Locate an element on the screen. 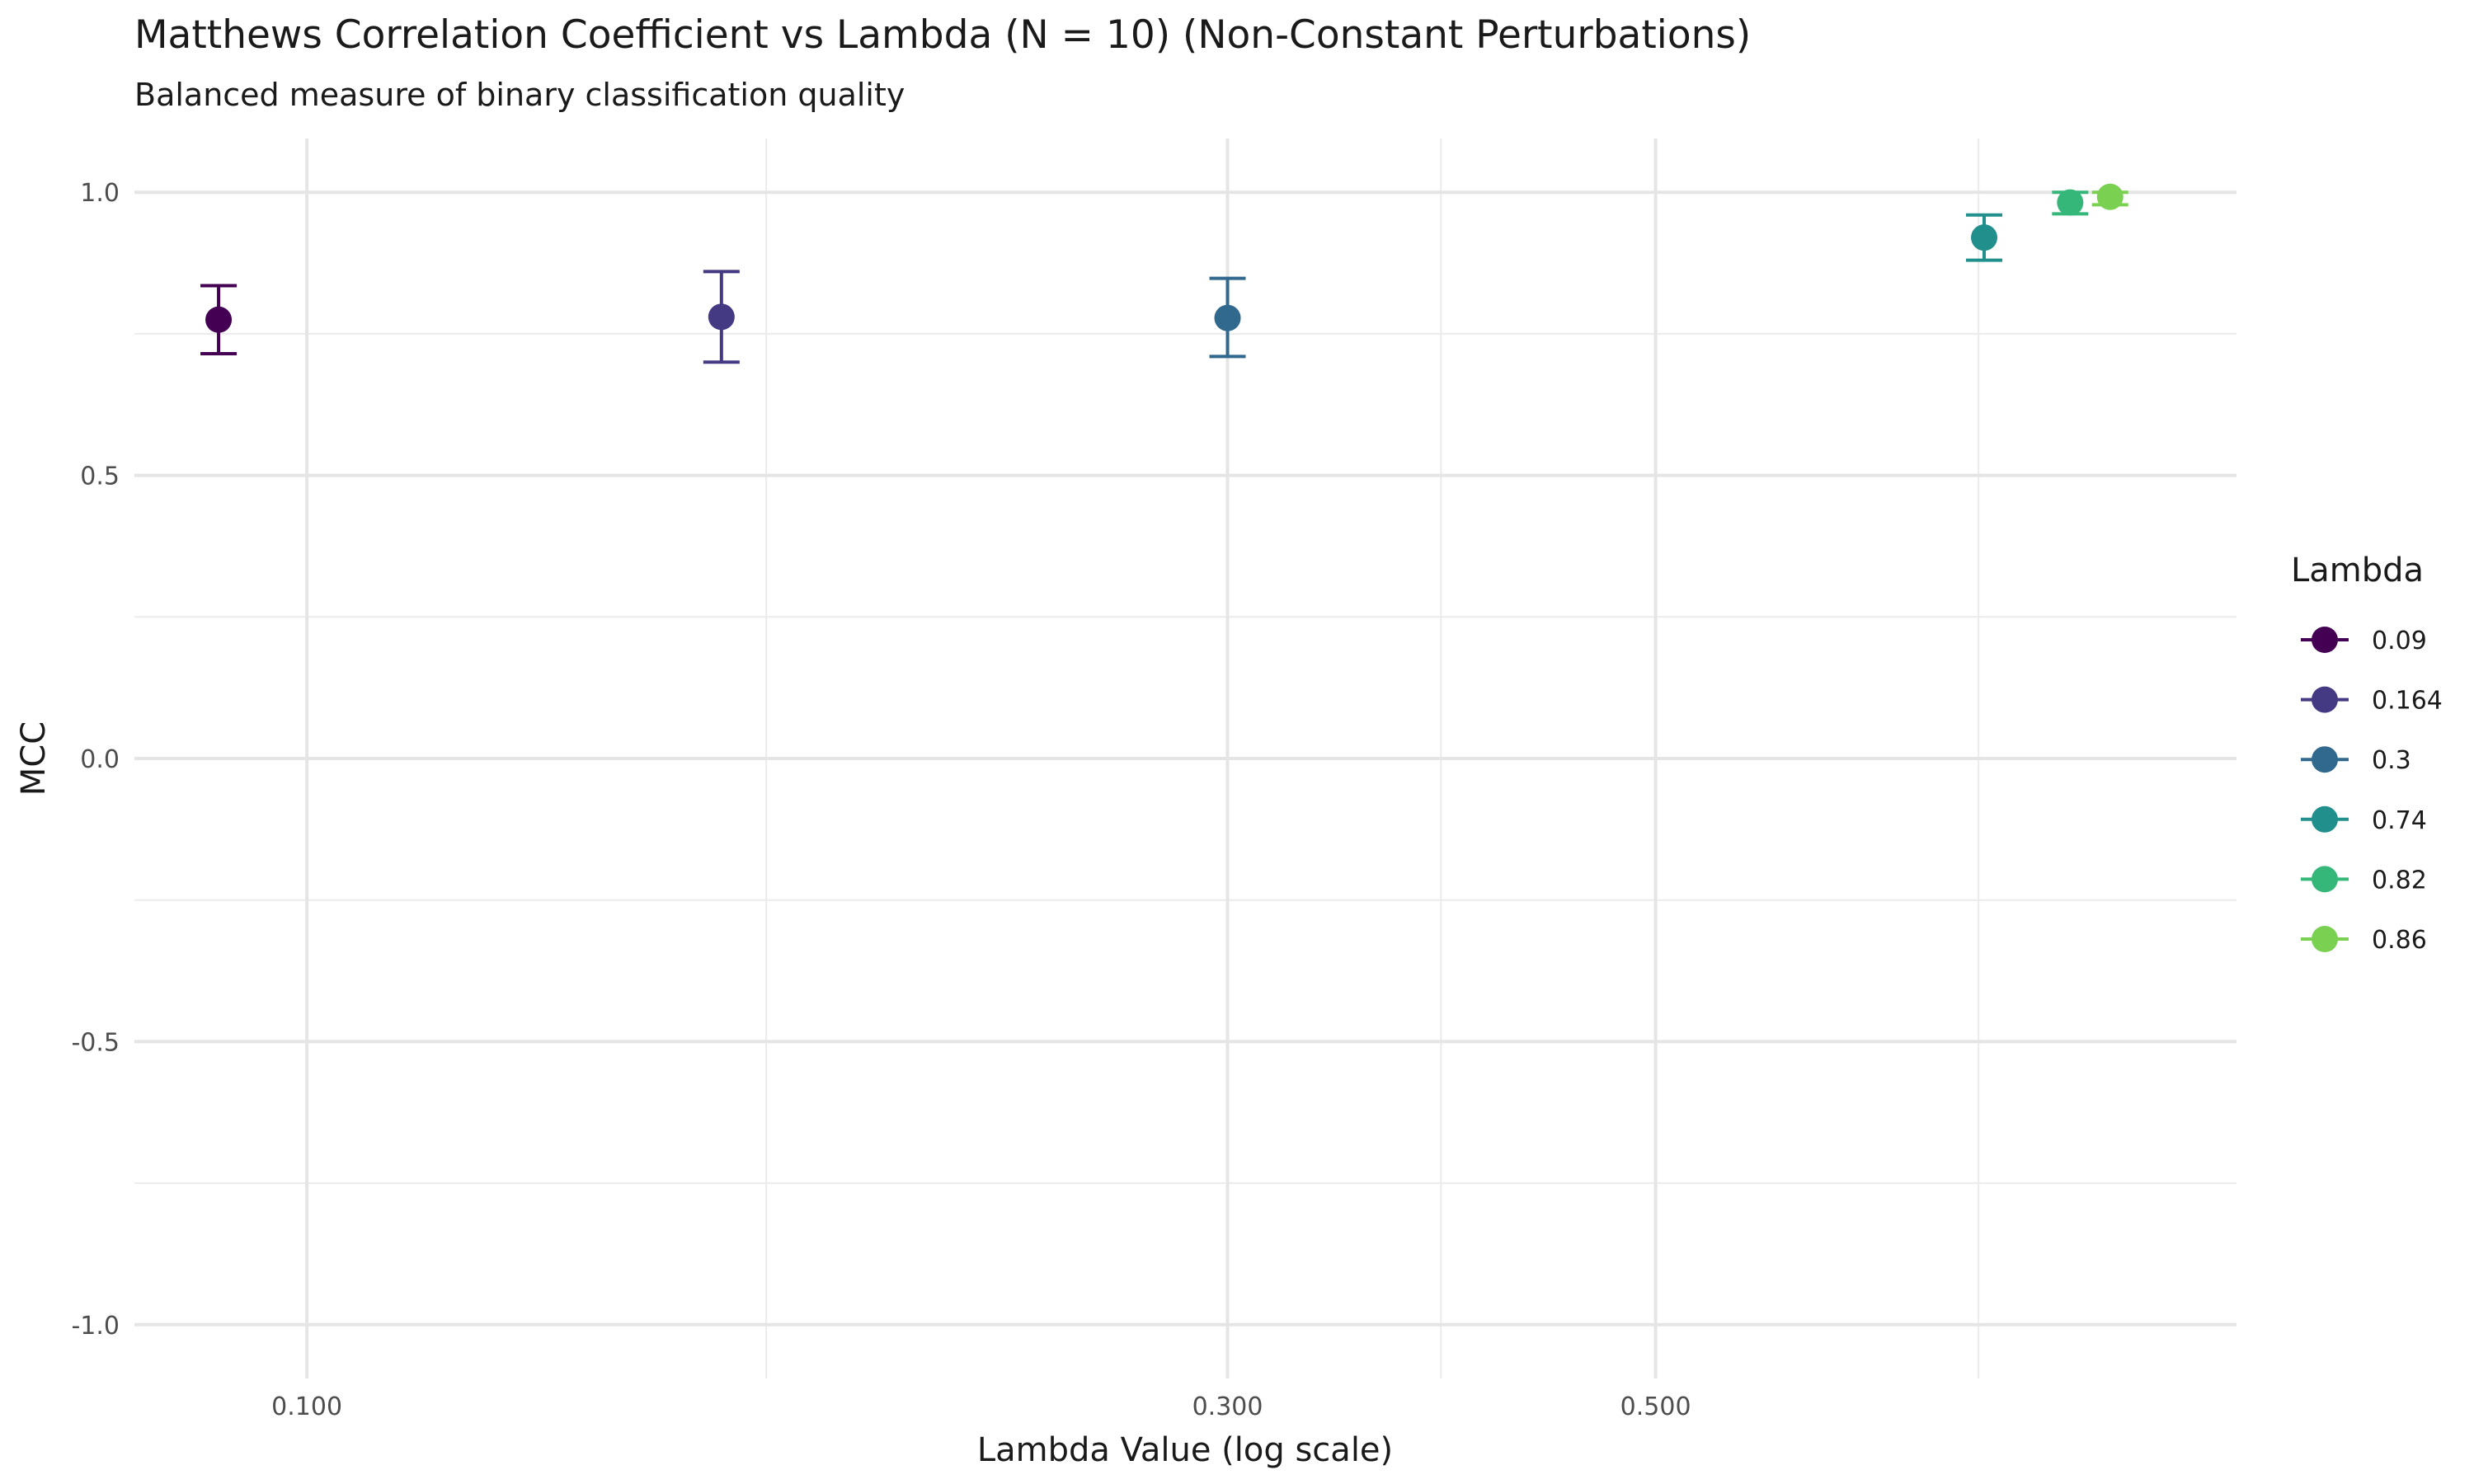 This screenshot has height=1484, width=2474. y-tick-label: 0.0 is located at coordinates (100, 759).